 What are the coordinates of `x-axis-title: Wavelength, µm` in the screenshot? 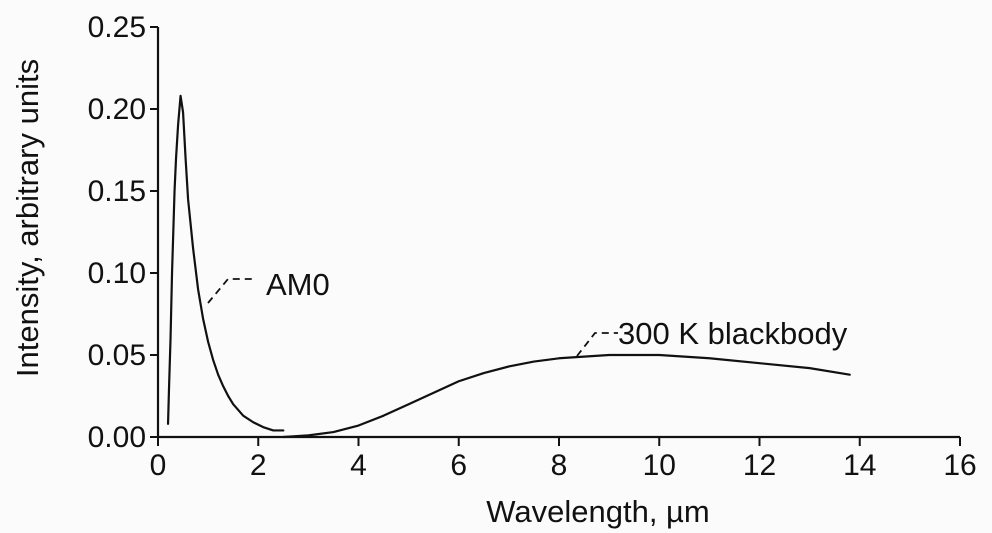 It's located at (597, 511).